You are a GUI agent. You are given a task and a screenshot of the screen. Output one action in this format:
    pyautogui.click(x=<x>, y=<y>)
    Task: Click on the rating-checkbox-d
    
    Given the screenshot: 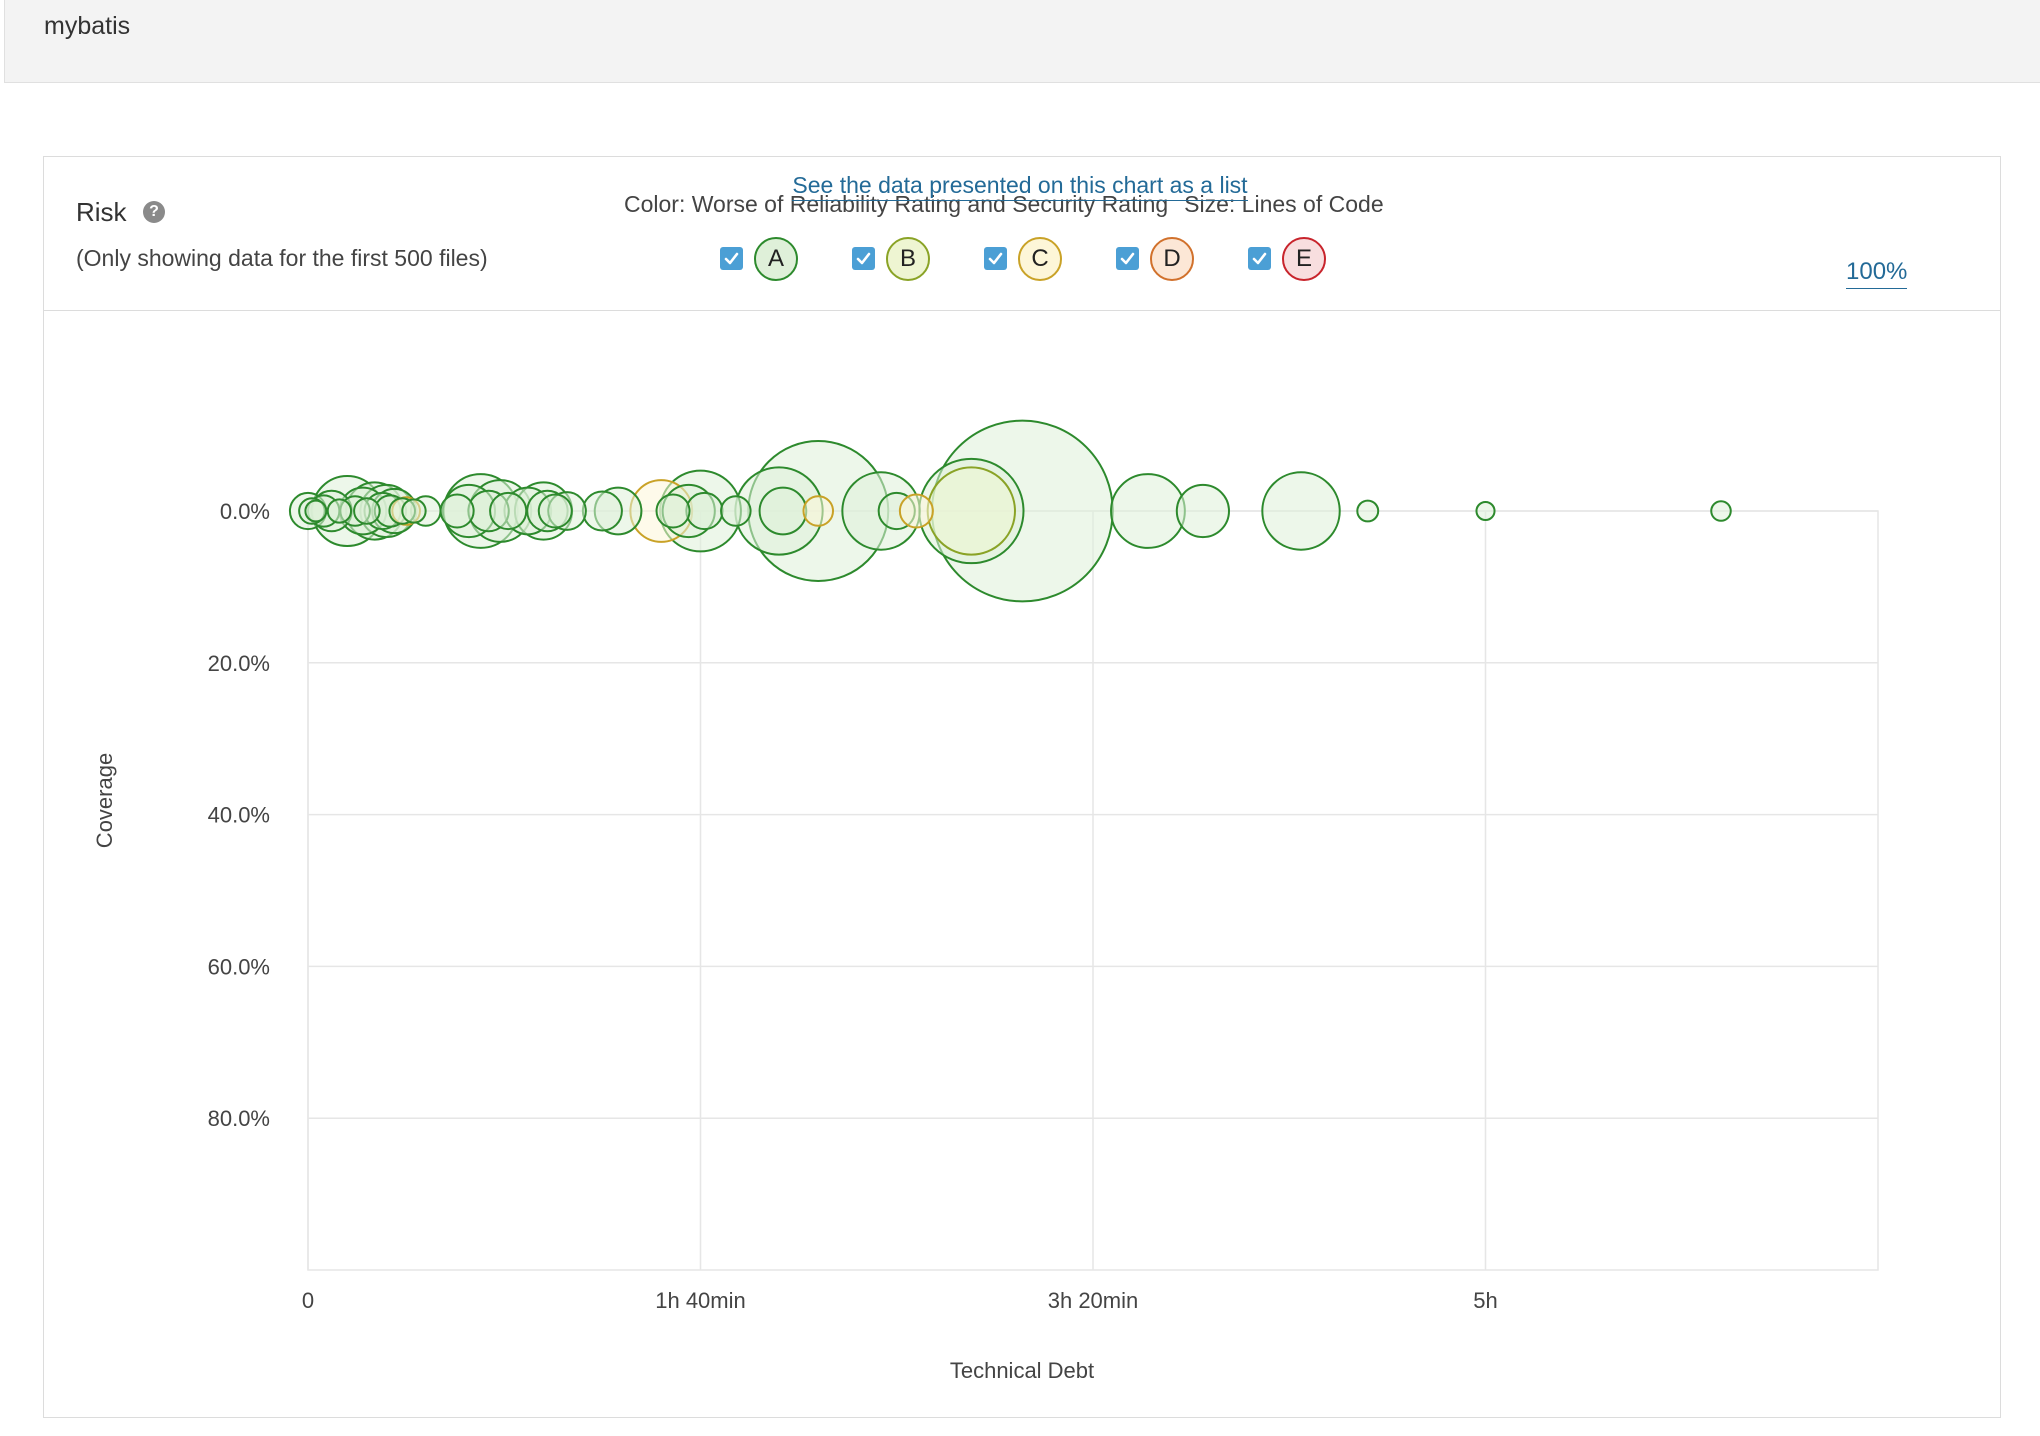 What is the action you would take?
    pyautogui.click(x=1127, y=258)
    